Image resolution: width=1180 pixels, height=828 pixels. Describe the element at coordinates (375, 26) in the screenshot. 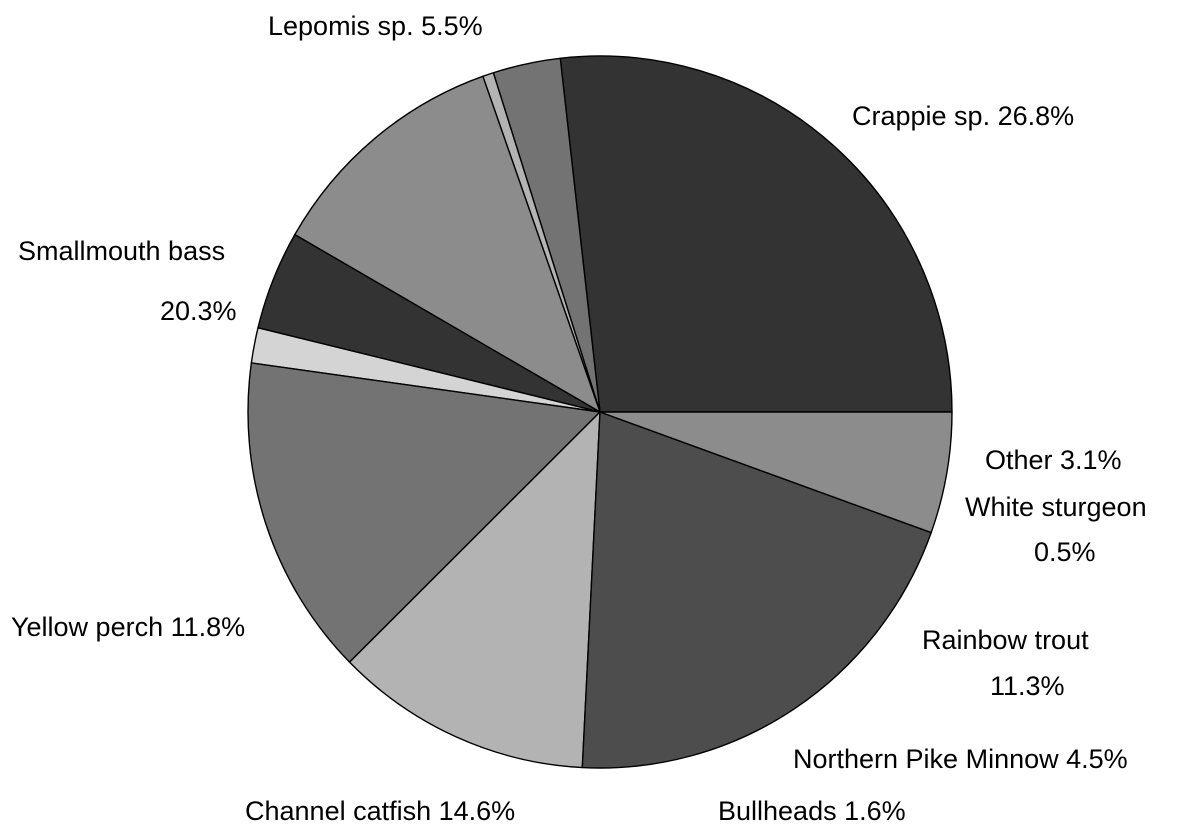

I see `label-lepomis: Lepomis sp. 5.5%` at that location.